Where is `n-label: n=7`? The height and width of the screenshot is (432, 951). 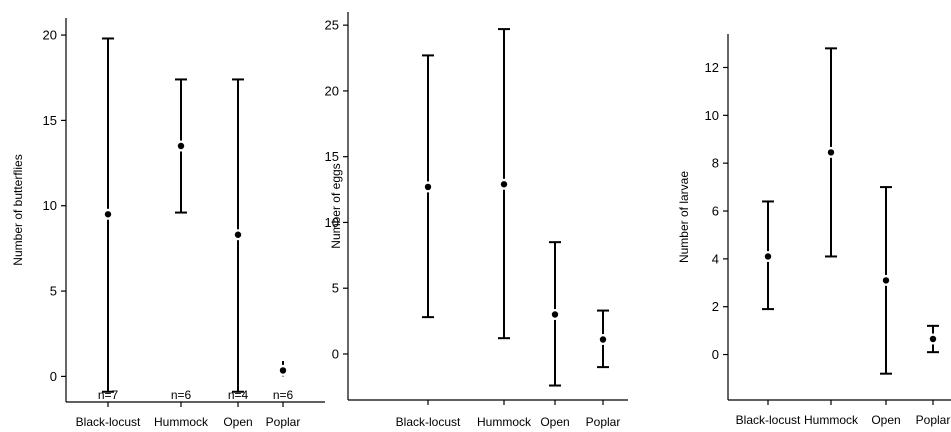
n-label: n=7 is located at coordinates (108, 395).